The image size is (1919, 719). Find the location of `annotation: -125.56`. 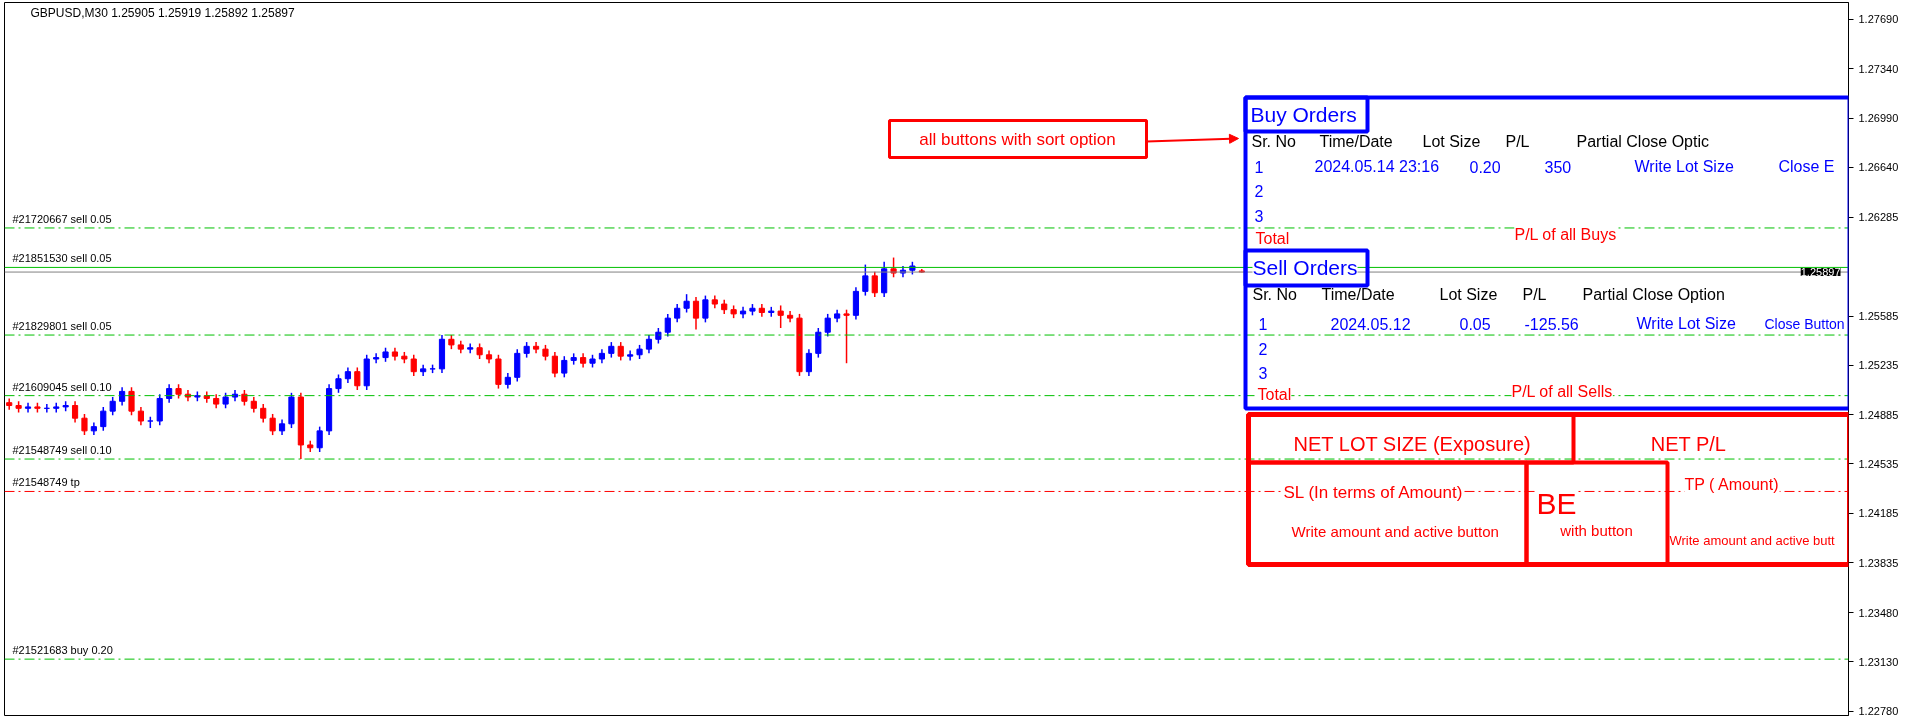

annotation: -125.56 is located at coordinates (1551, 324).